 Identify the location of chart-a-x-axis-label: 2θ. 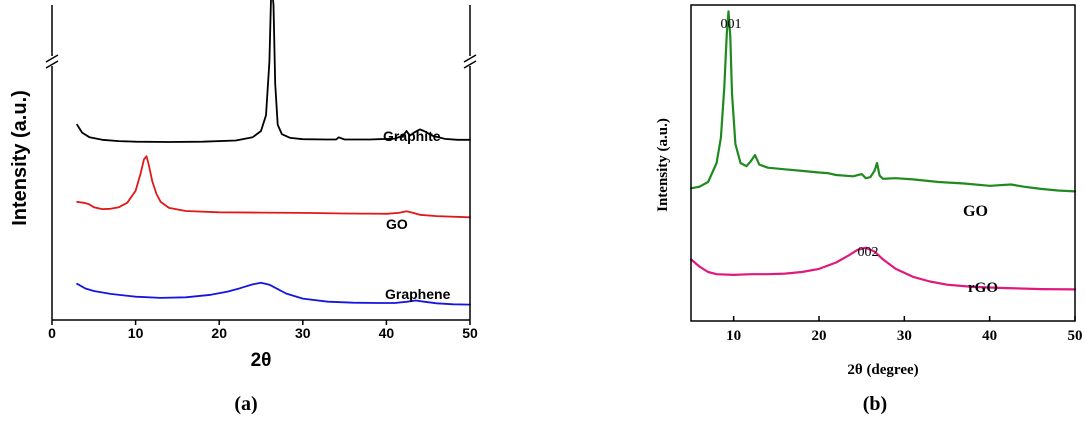
(261, 360).